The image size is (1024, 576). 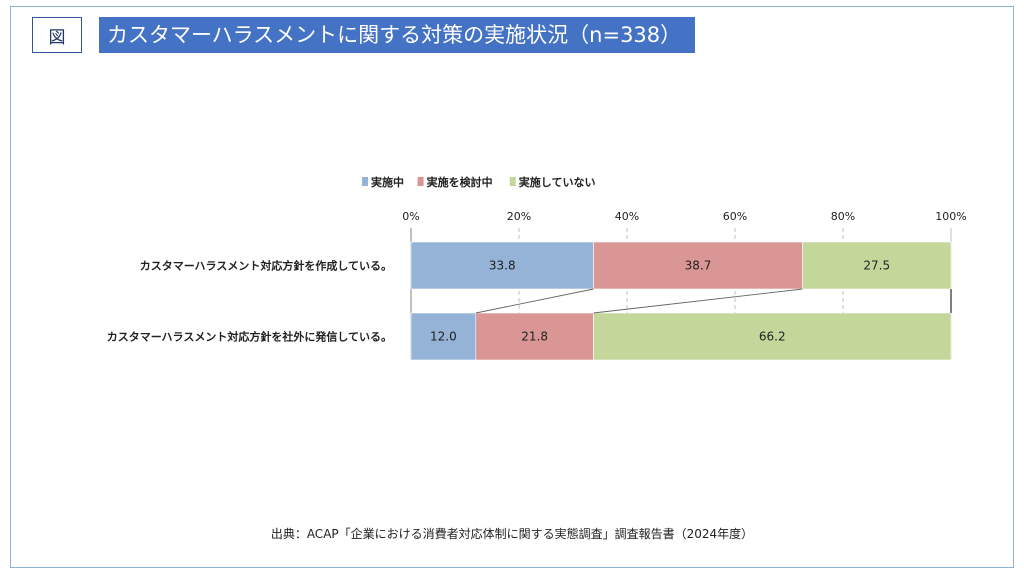 I want to click on x-tick-label: 100%, so click(x=950, y=216).